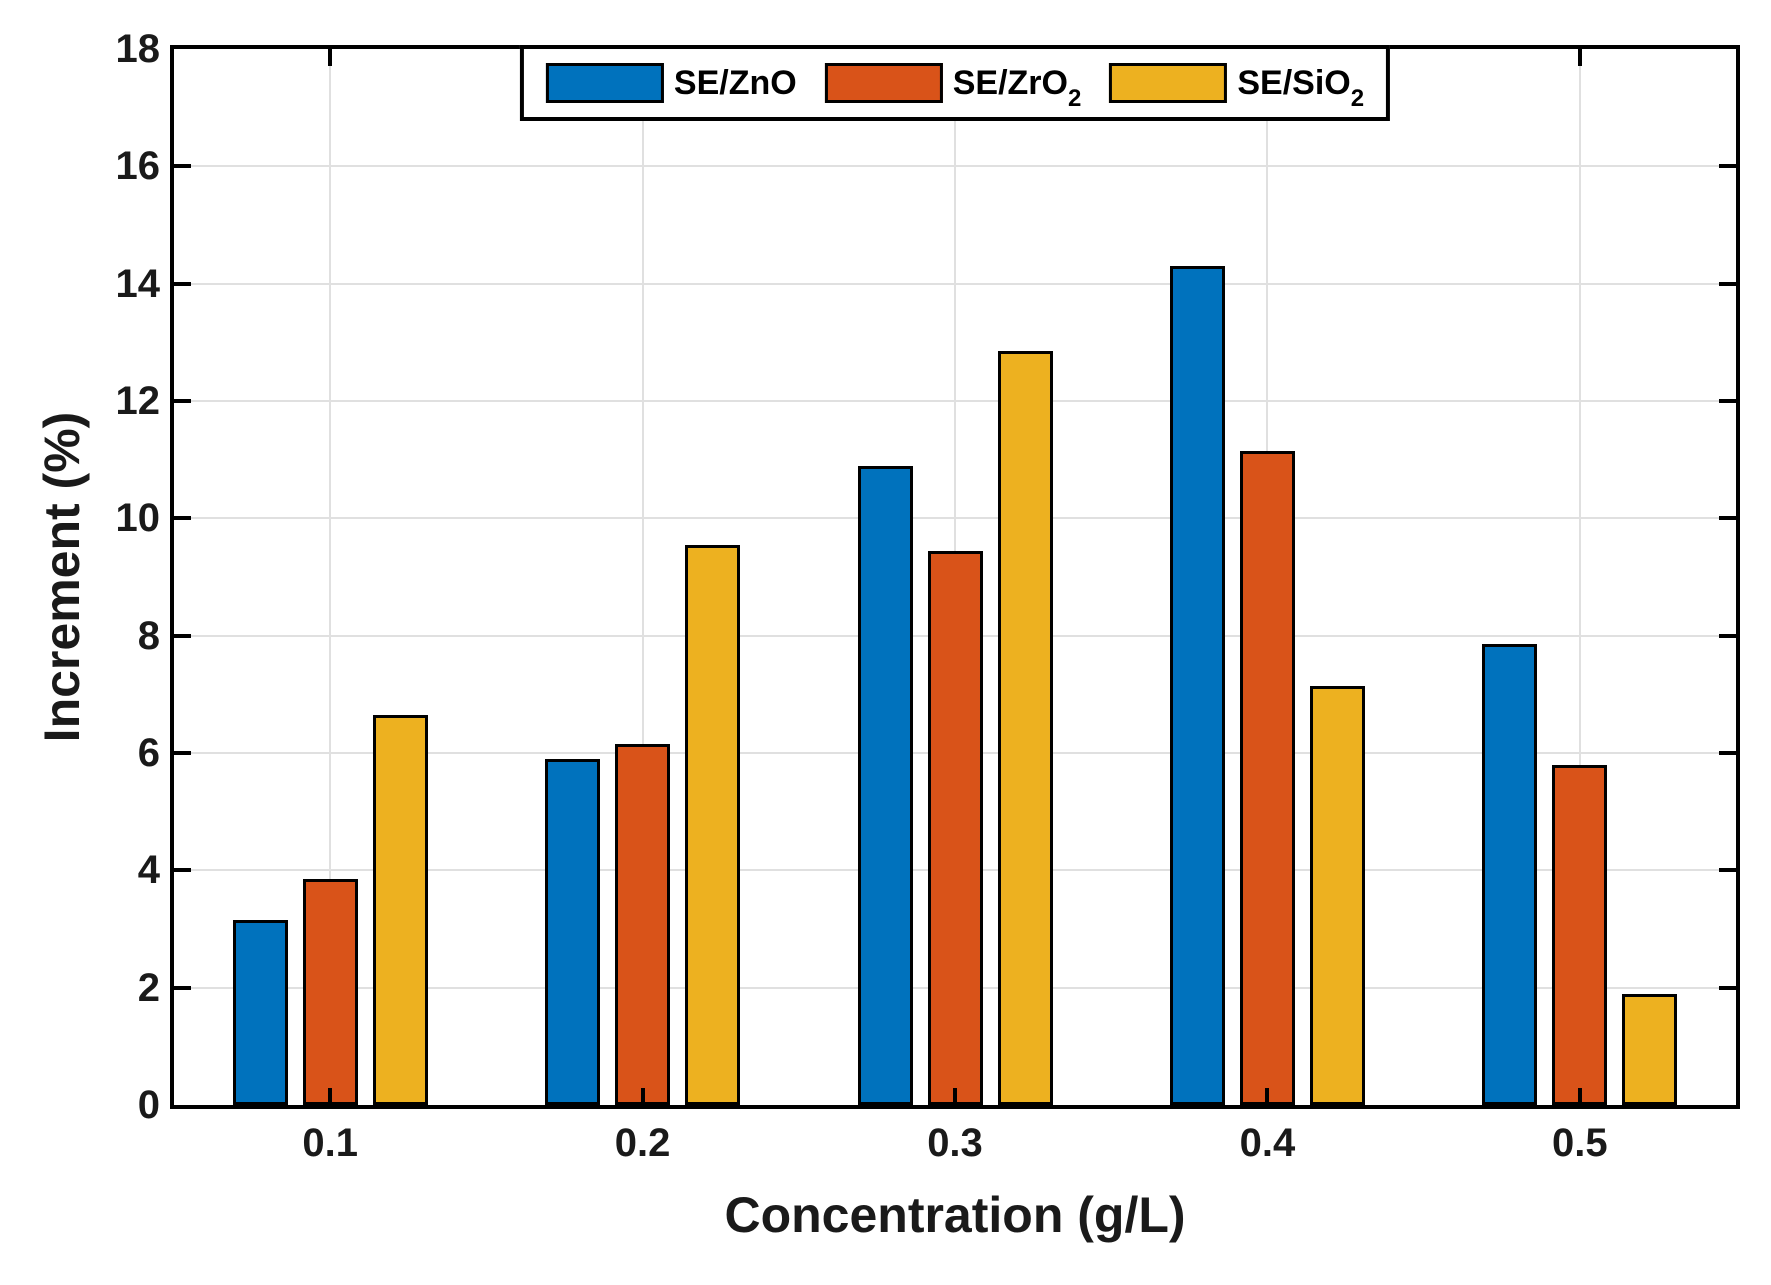  Describe the element at coordinates (642, 577) in the screenshot. I see `gridline-x-0.2` at that location.